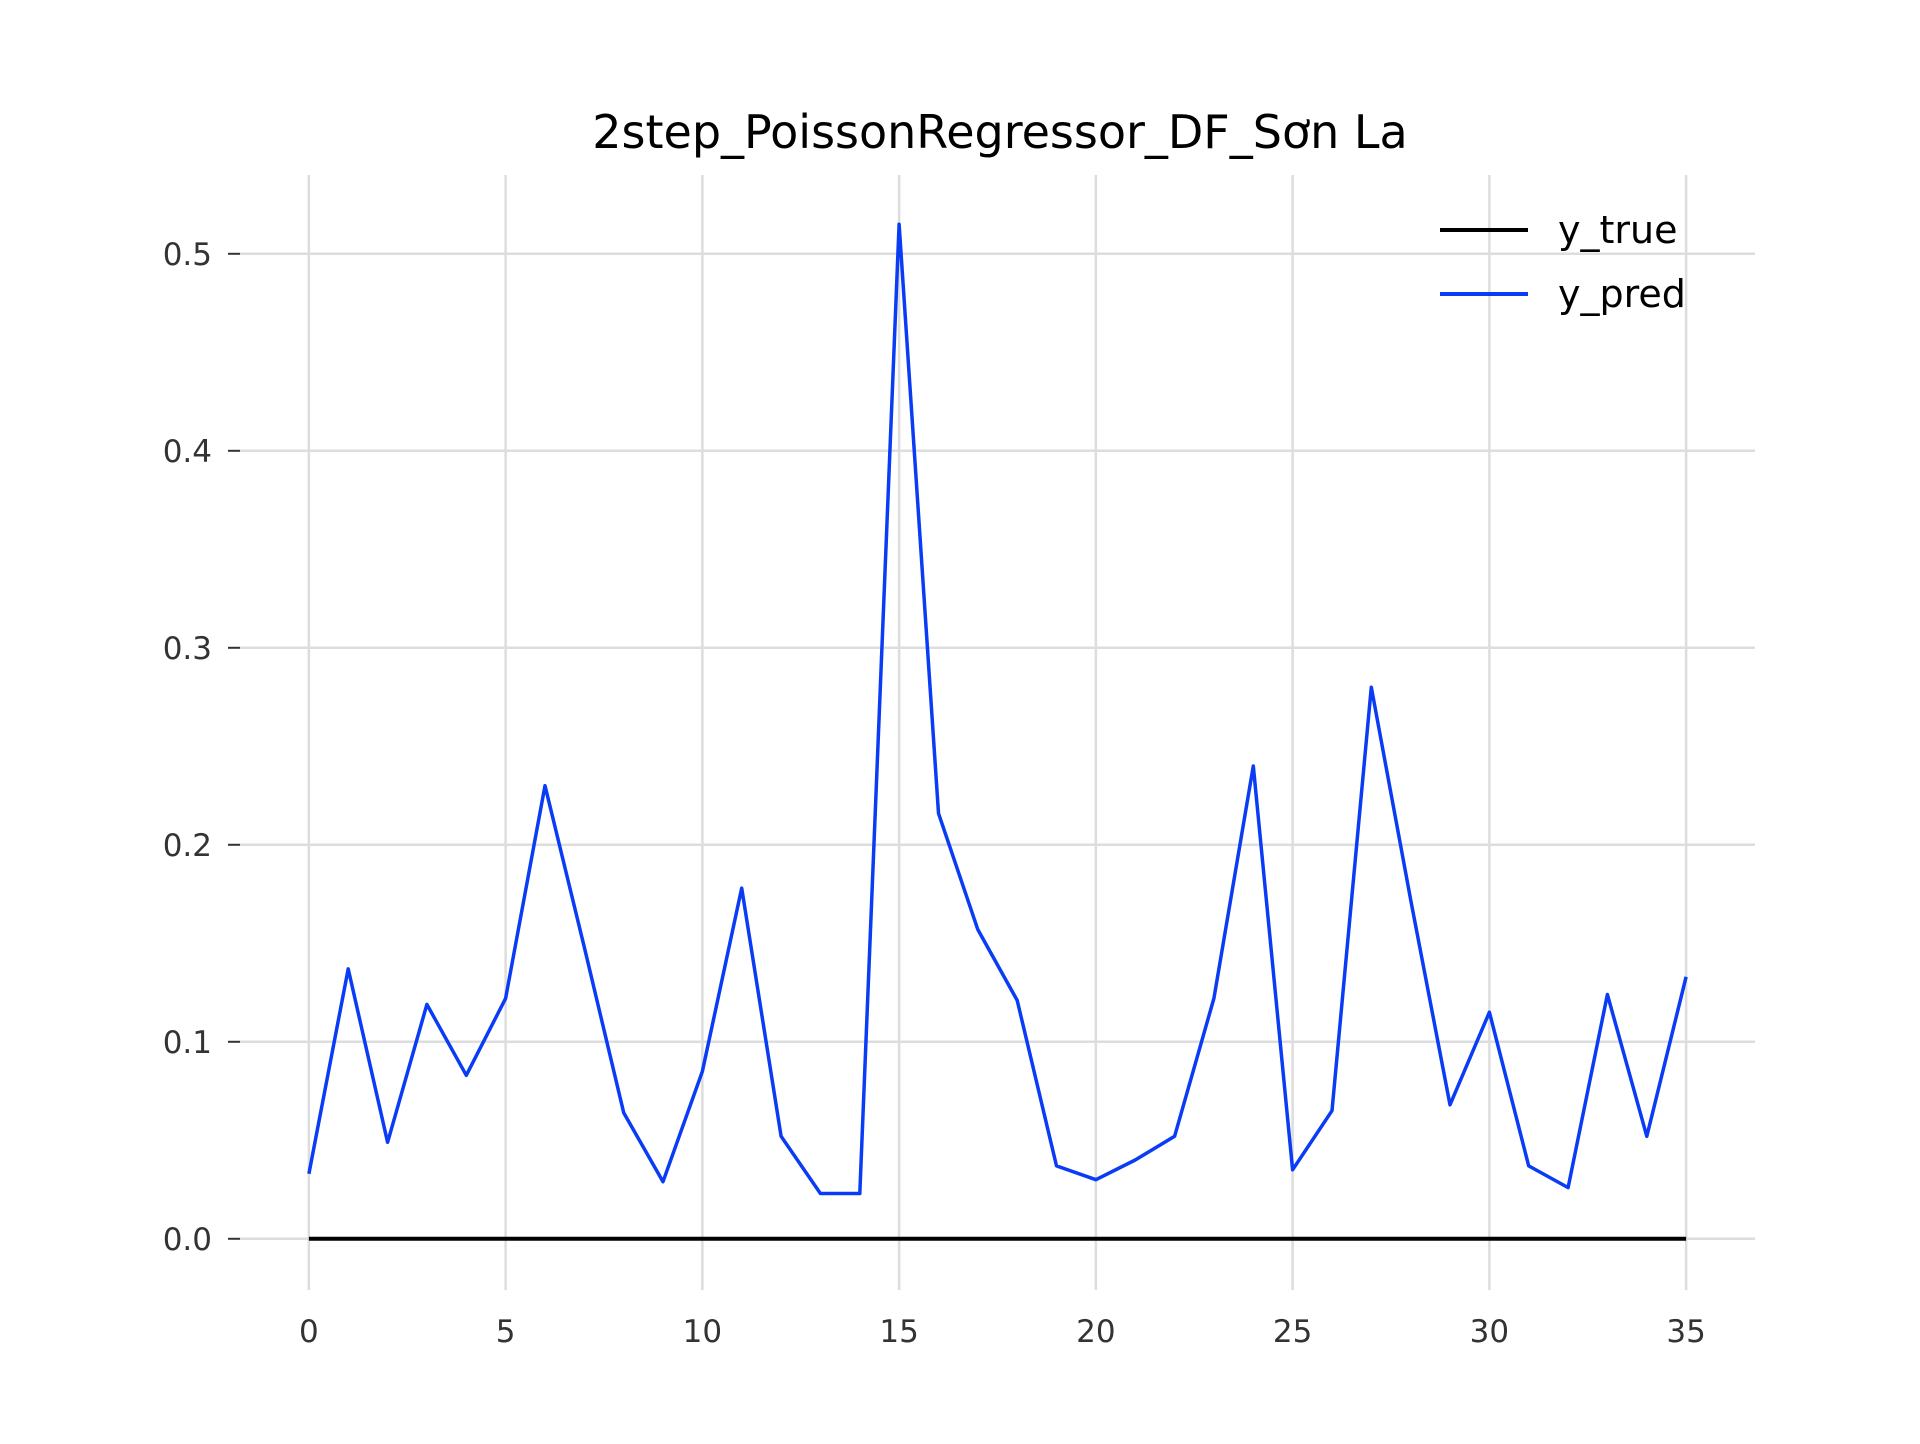 The width and height of the screenshot is (1920, 1444). Describe the element at coordinates (702, 1332) in the screenshot. I see `x-tick-label: 10` at that location.